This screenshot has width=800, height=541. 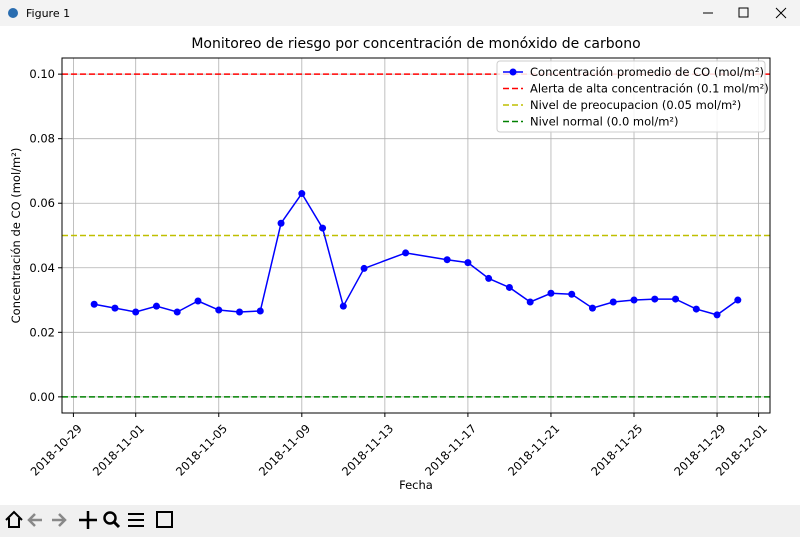 I want to click on save-button, so click(x=164, y=519).